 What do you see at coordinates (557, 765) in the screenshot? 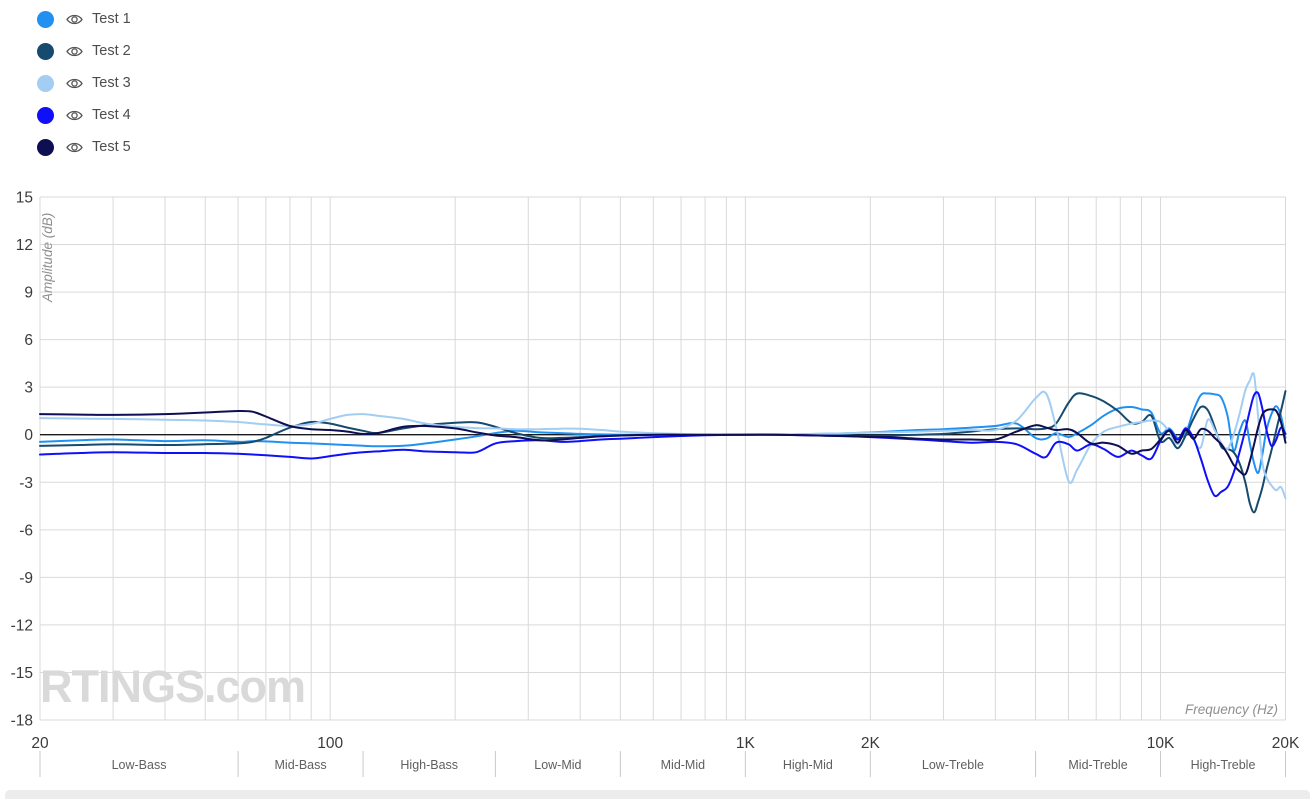
I see `band-label: Low-Mid` at bounding box center [557, 765].